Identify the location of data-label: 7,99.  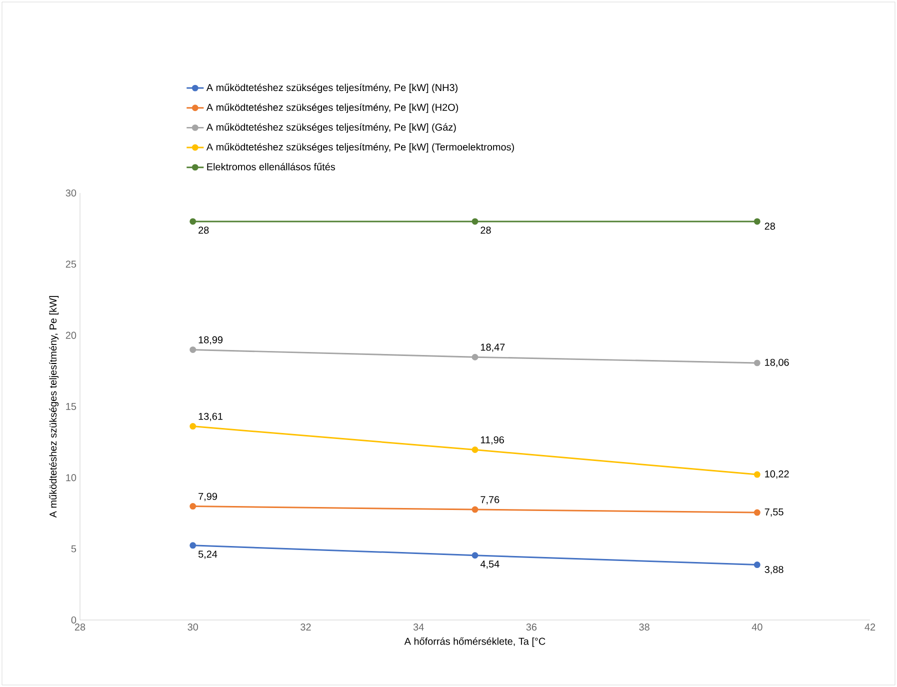
(207, 497).